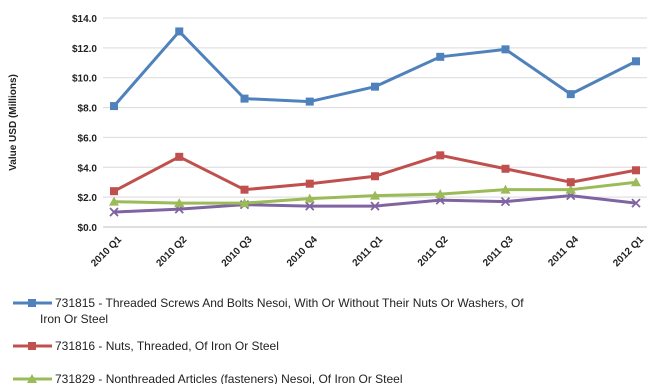 The image size is (666, 384). I want to click on y-tick-label: $8.0, so click(88, 109).